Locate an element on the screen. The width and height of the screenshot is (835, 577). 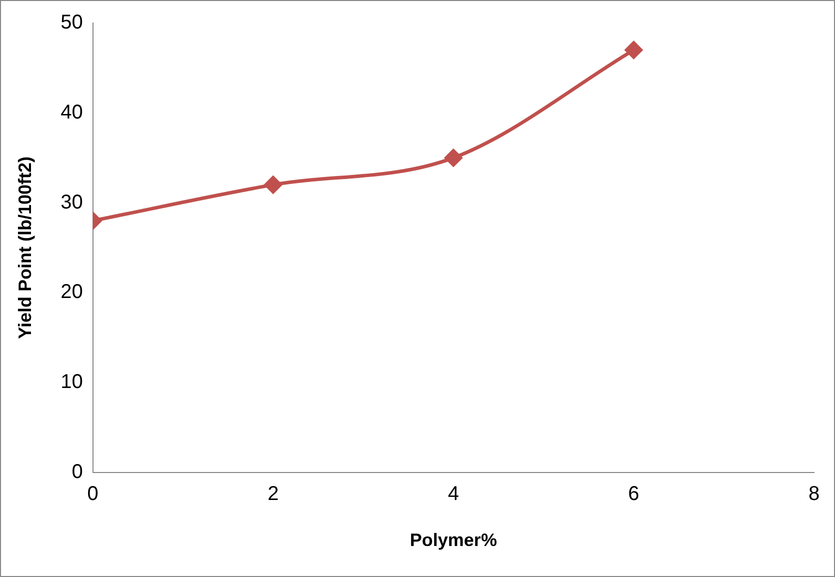
y-axis-title: Yield Point (lb/100ft2) is located at coordinates (24, 247).